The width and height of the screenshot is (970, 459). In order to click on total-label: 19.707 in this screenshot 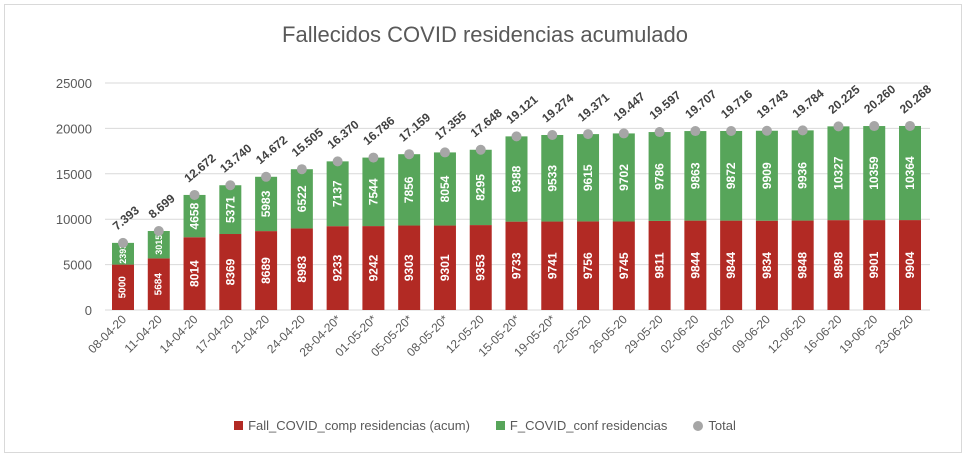, I will do `click(700, 104)`.